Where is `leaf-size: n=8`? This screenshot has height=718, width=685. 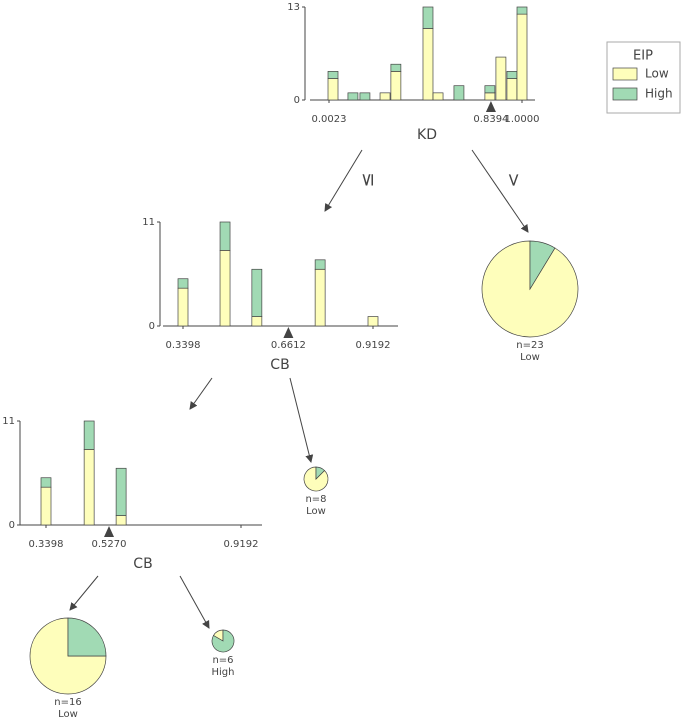 leaf-size: n=8 is located at coordinates (315, 499).